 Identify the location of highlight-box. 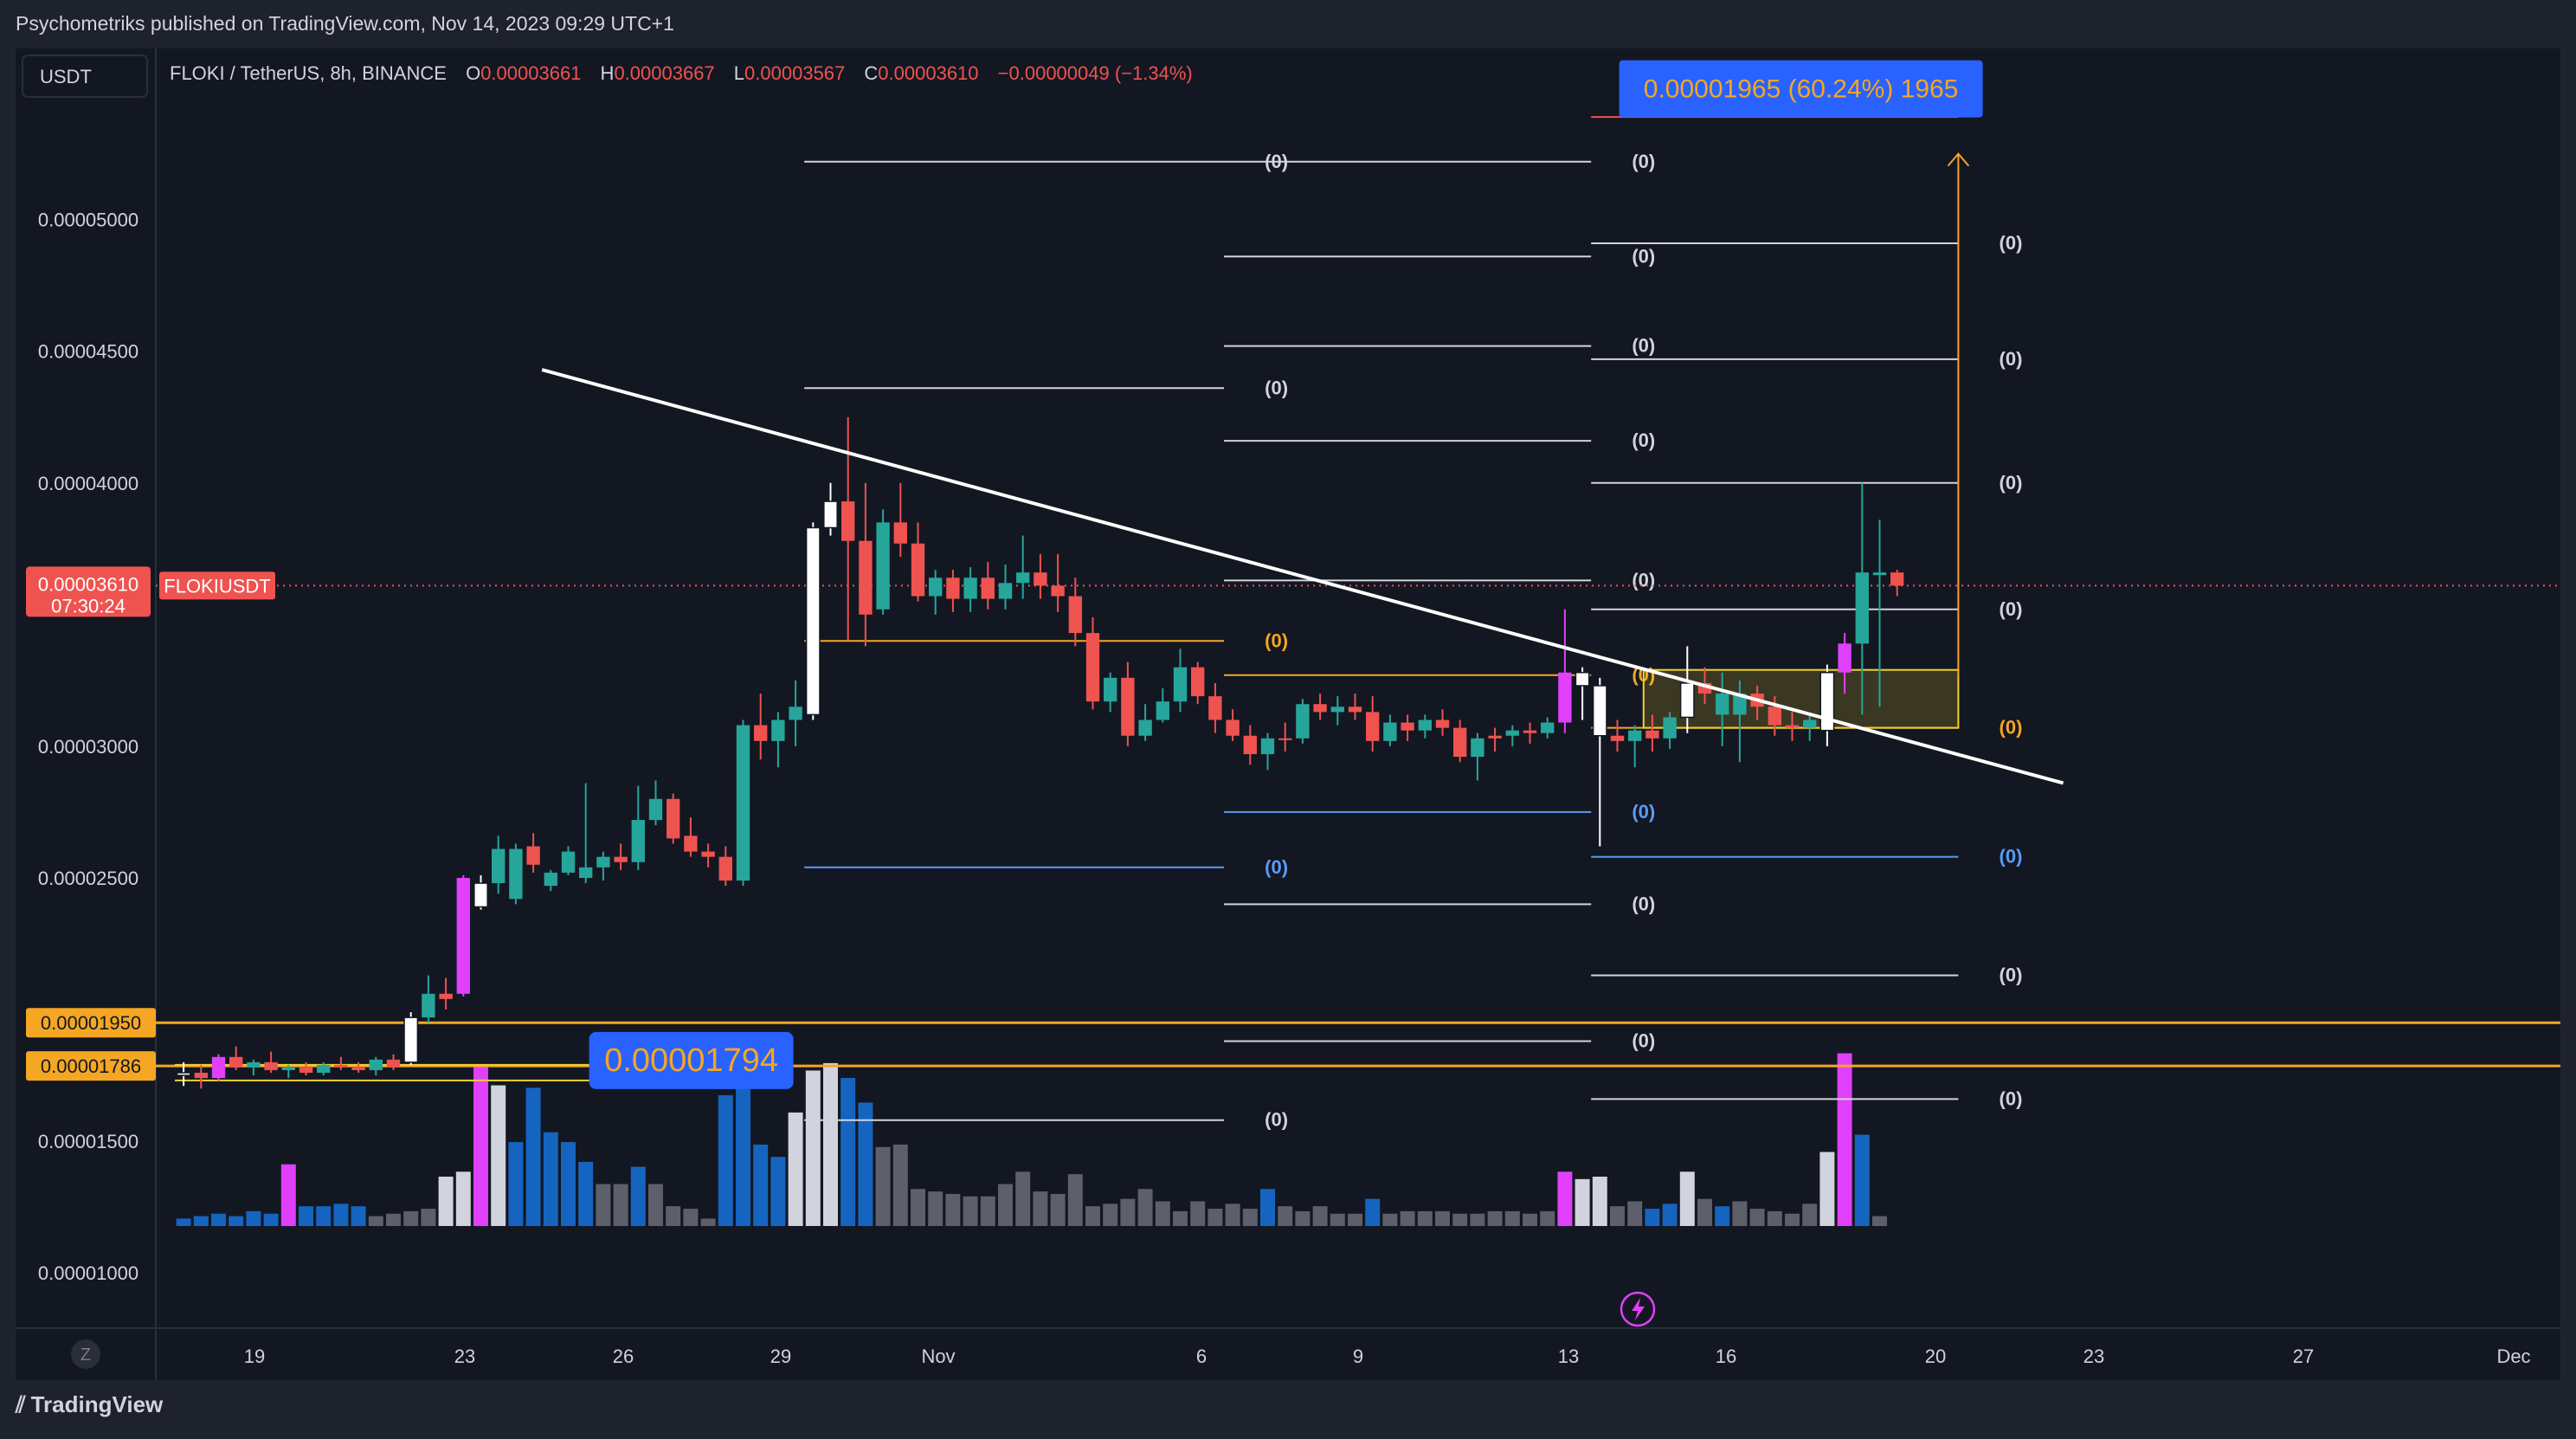
(1801, 698).